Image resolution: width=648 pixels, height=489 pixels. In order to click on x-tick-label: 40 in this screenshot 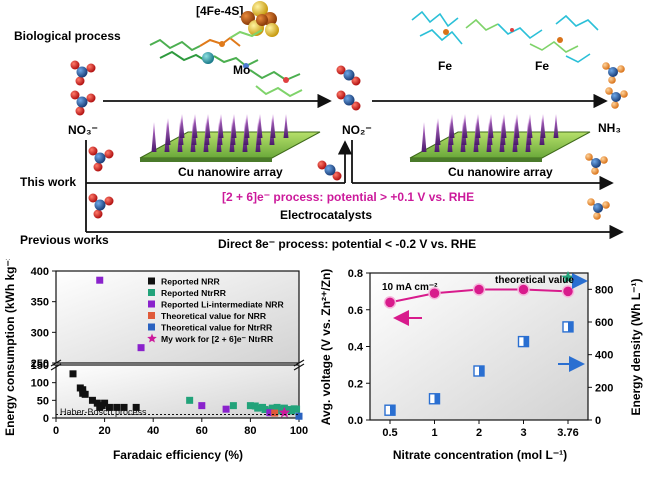, I will do `click(153, 431)`.